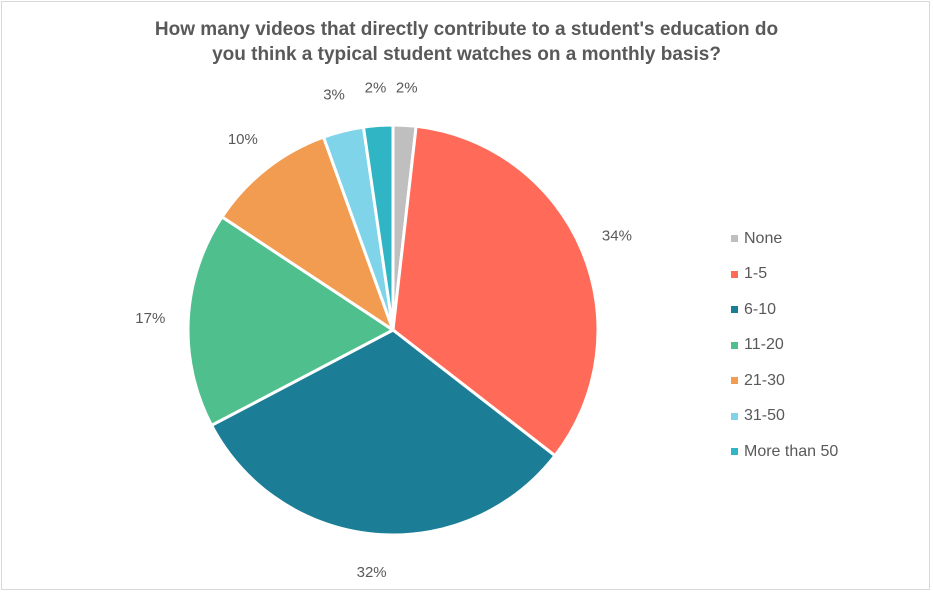 Image resolution: width=933 pixels, height=593 pixels. Describe the element at coordinates (617, 236) in the screenshot. I see `data-label-1-5: 34%` at that location.